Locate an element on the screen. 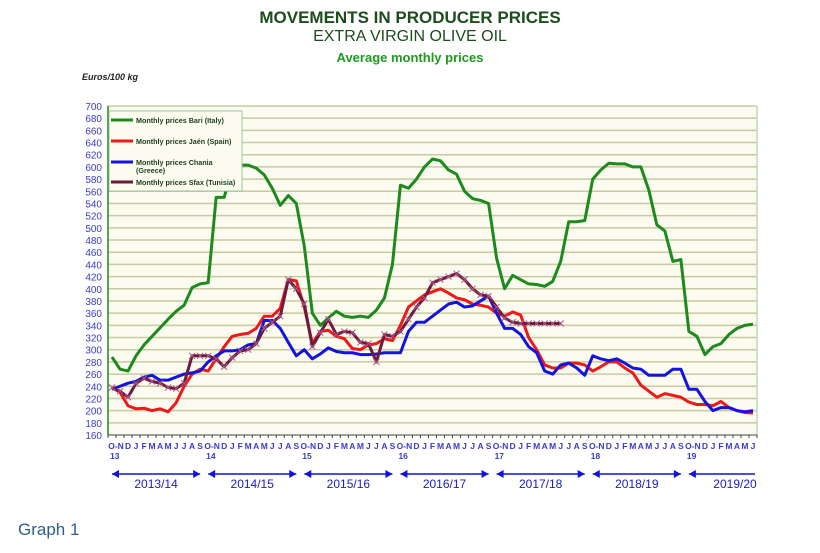 The width and height of the screenshot is (820, 553). y-tick-label: 700 is located at coordinates (93, 107).